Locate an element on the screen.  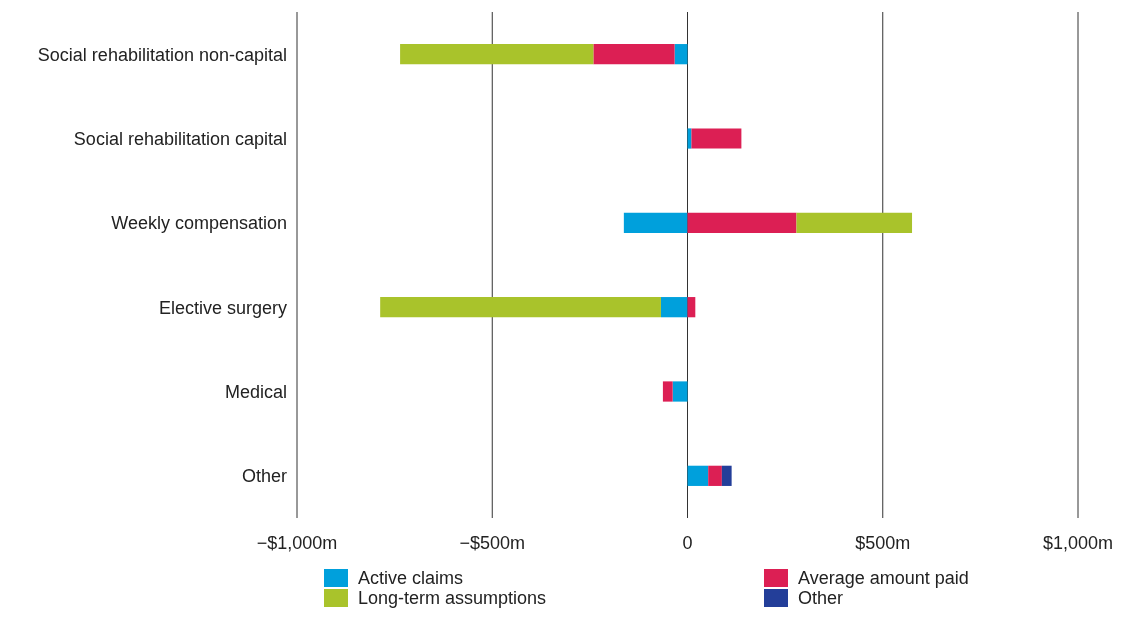
y-tick-label: Social rehabilitation non-capital is located at coordinates (162, 54).